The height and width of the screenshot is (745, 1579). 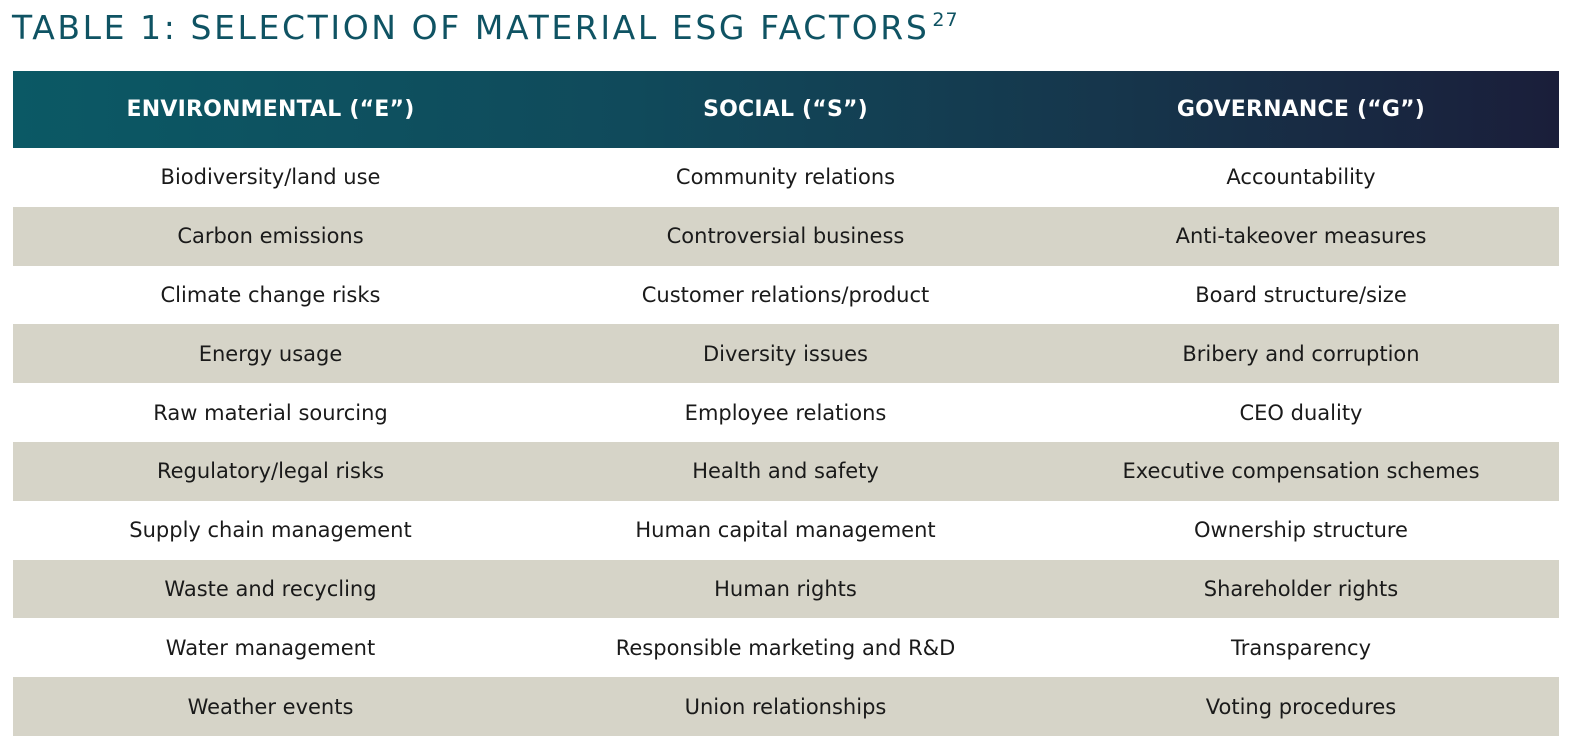 I want to click on cell-governance: Accountability, so click(x=1301, y=177).